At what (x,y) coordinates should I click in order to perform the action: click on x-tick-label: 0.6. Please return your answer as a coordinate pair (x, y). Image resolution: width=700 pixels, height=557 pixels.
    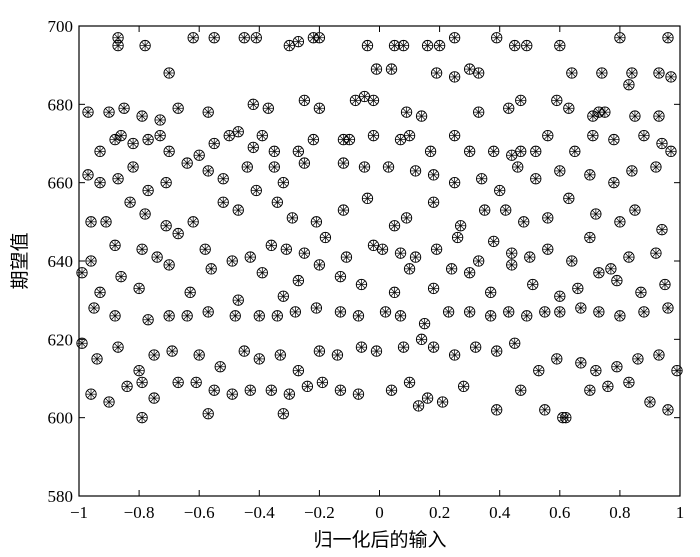
    Looking at the image, I should click on (559, 512).